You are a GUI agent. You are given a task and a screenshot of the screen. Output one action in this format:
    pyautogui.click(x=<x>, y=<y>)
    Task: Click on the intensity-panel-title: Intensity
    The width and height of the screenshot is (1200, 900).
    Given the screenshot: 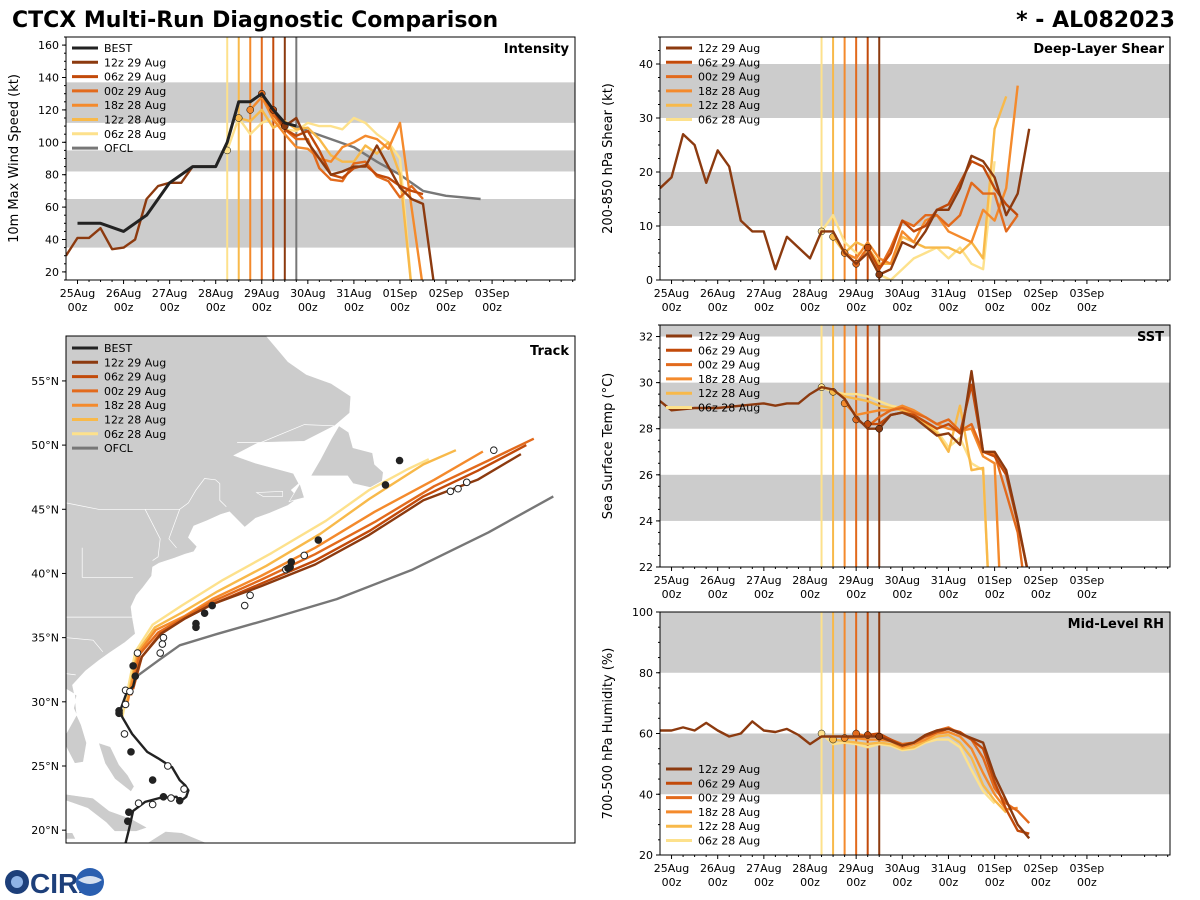 What is the action you would take?
    pyautogui.click(x=537, y=49)
    